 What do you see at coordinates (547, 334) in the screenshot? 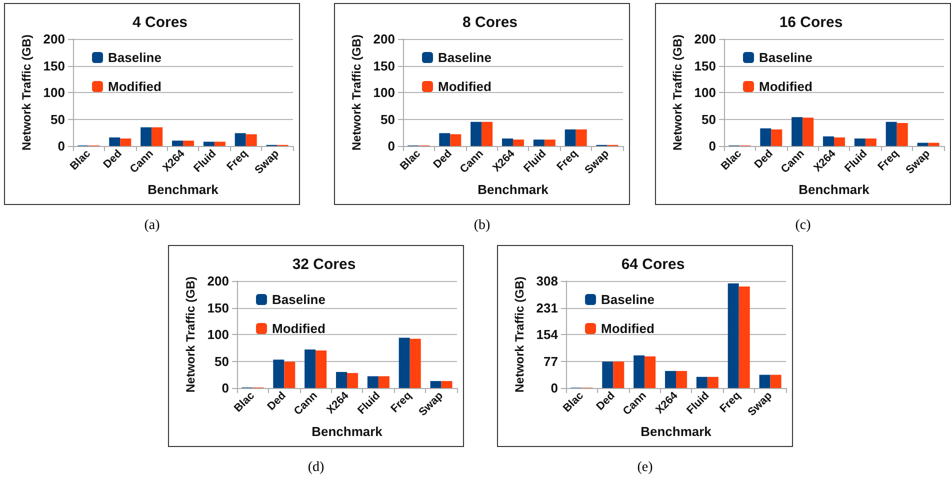
I see `y-tick-label: 154` at bounding box center [547, 334].